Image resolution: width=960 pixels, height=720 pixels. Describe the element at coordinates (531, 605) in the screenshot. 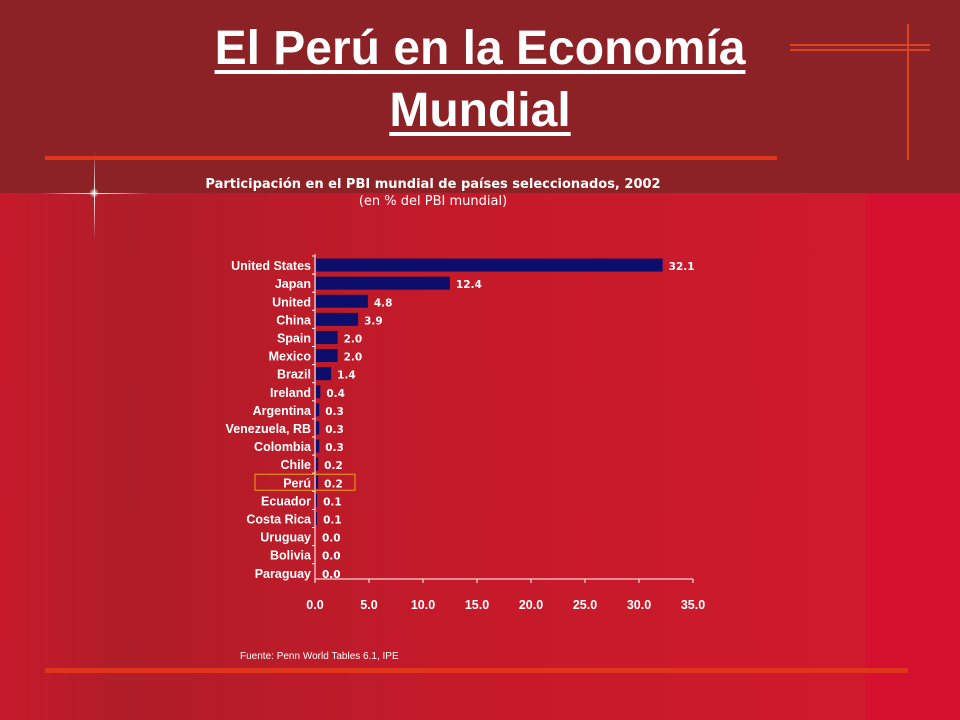

I see `x-tick-label: 20.0` at that location.